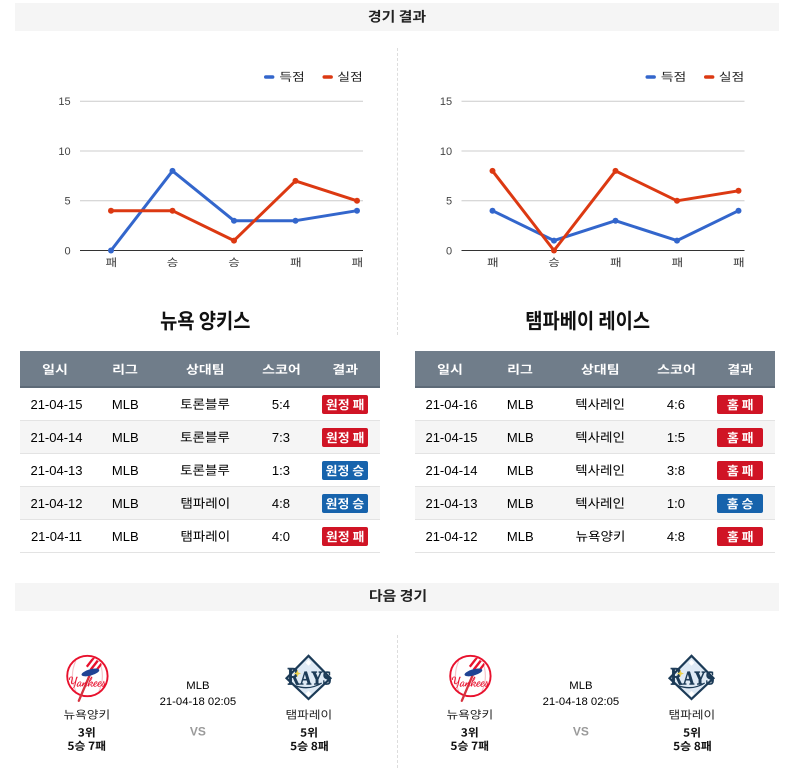  Describe the element at coordinates (451, 404) in the screenshot. I see `svg-text: 21-04-16` at that location.